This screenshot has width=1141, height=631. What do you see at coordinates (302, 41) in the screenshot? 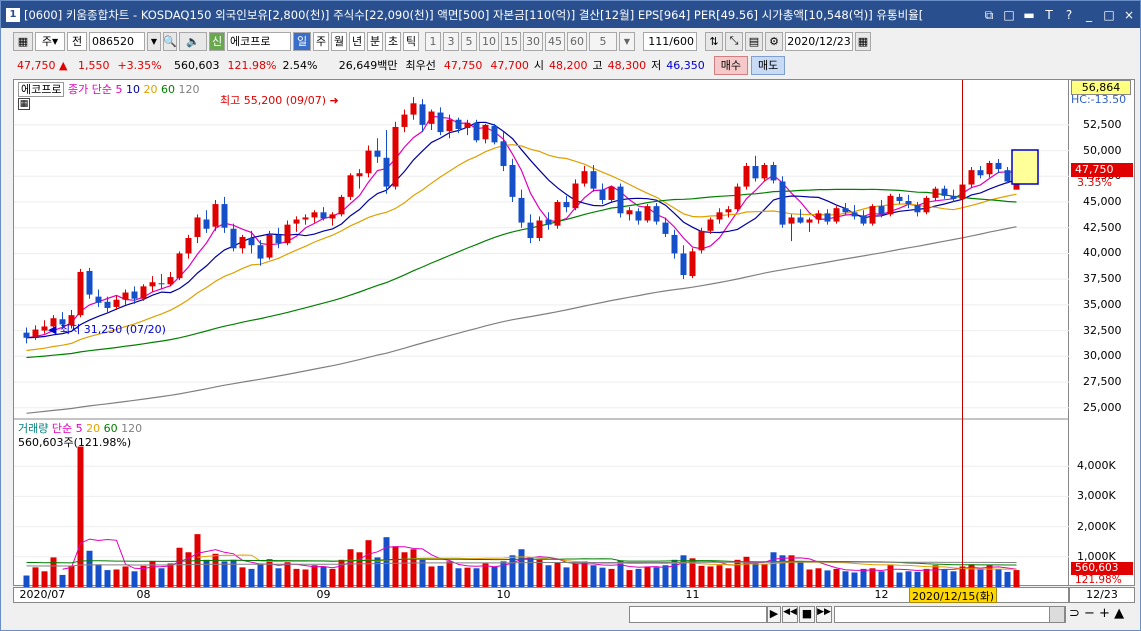
I see `period-tab-day: 일` at bounding box center [302, 41].